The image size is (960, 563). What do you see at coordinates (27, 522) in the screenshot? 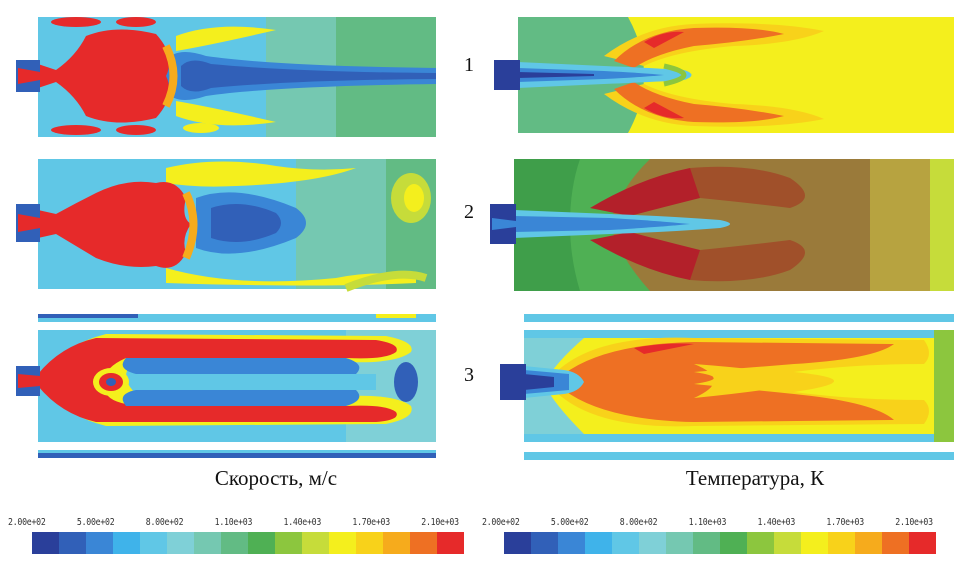
I see `colorbar-left-tick-0: 2.00e+02` at bounding box center [27, 522].